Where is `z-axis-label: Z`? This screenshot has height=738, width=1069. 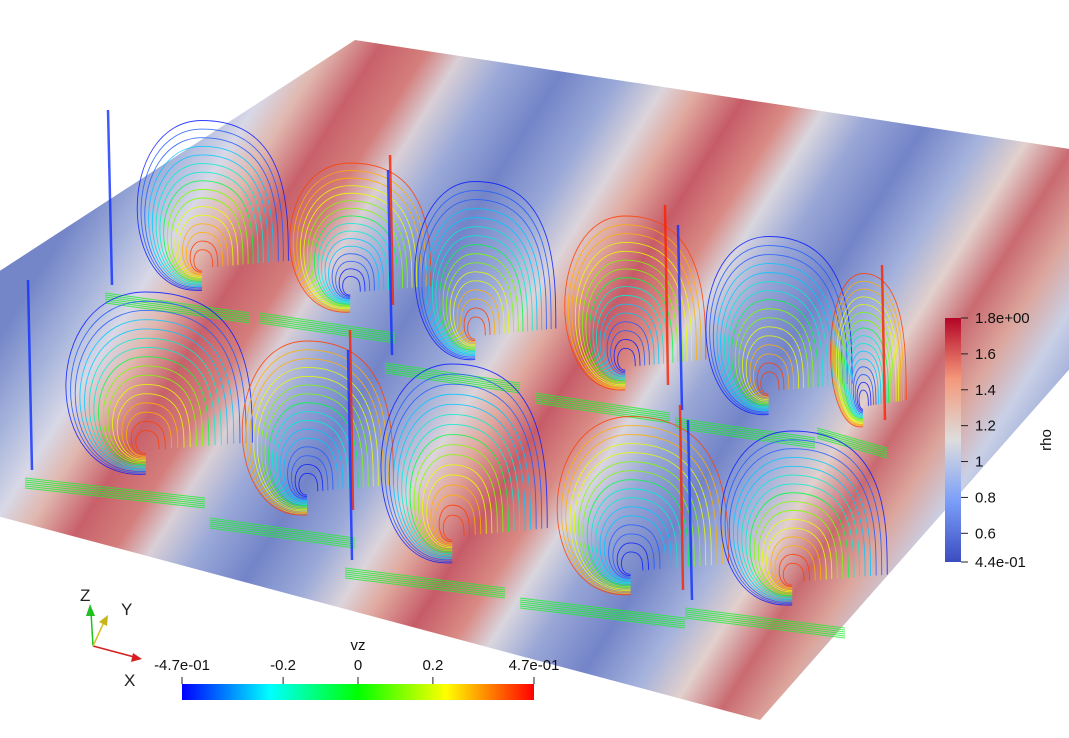
z-axis-label: Z is located at coordinates (85, 595).